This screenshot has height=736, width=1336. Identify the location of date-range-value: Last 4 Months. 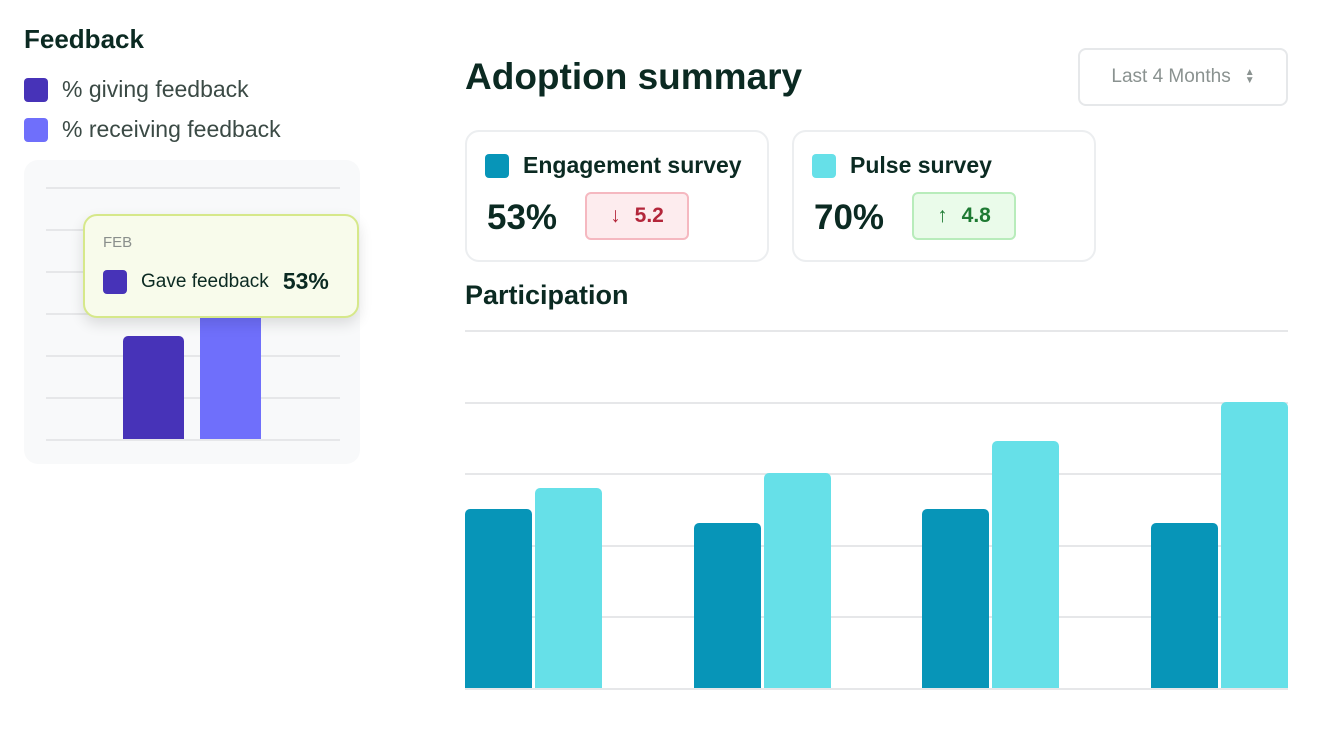
(1171, 76).